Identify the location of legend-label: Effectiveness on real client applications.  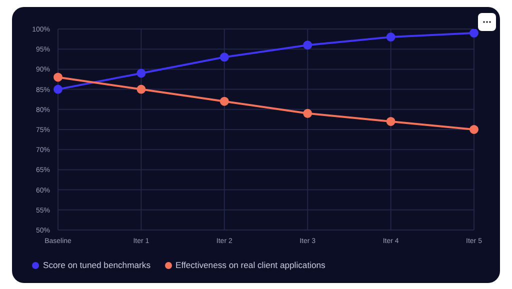
(251, 265).